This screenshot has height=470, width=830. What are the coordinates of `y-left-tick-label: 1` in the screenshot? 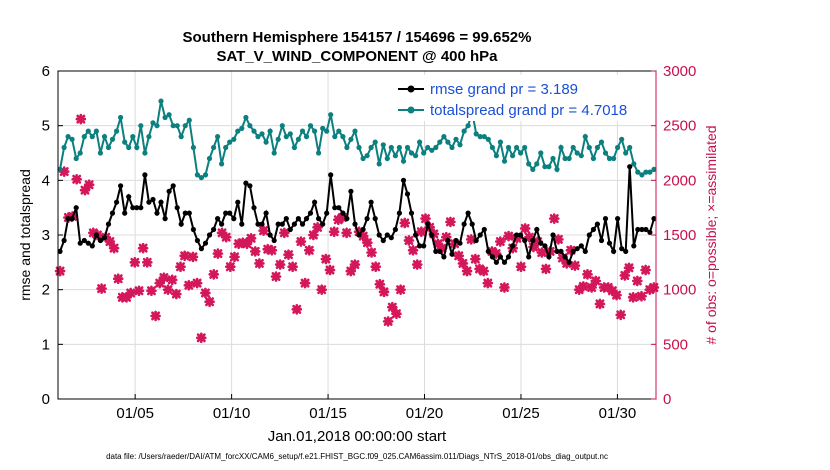 It's located at (46, 344).